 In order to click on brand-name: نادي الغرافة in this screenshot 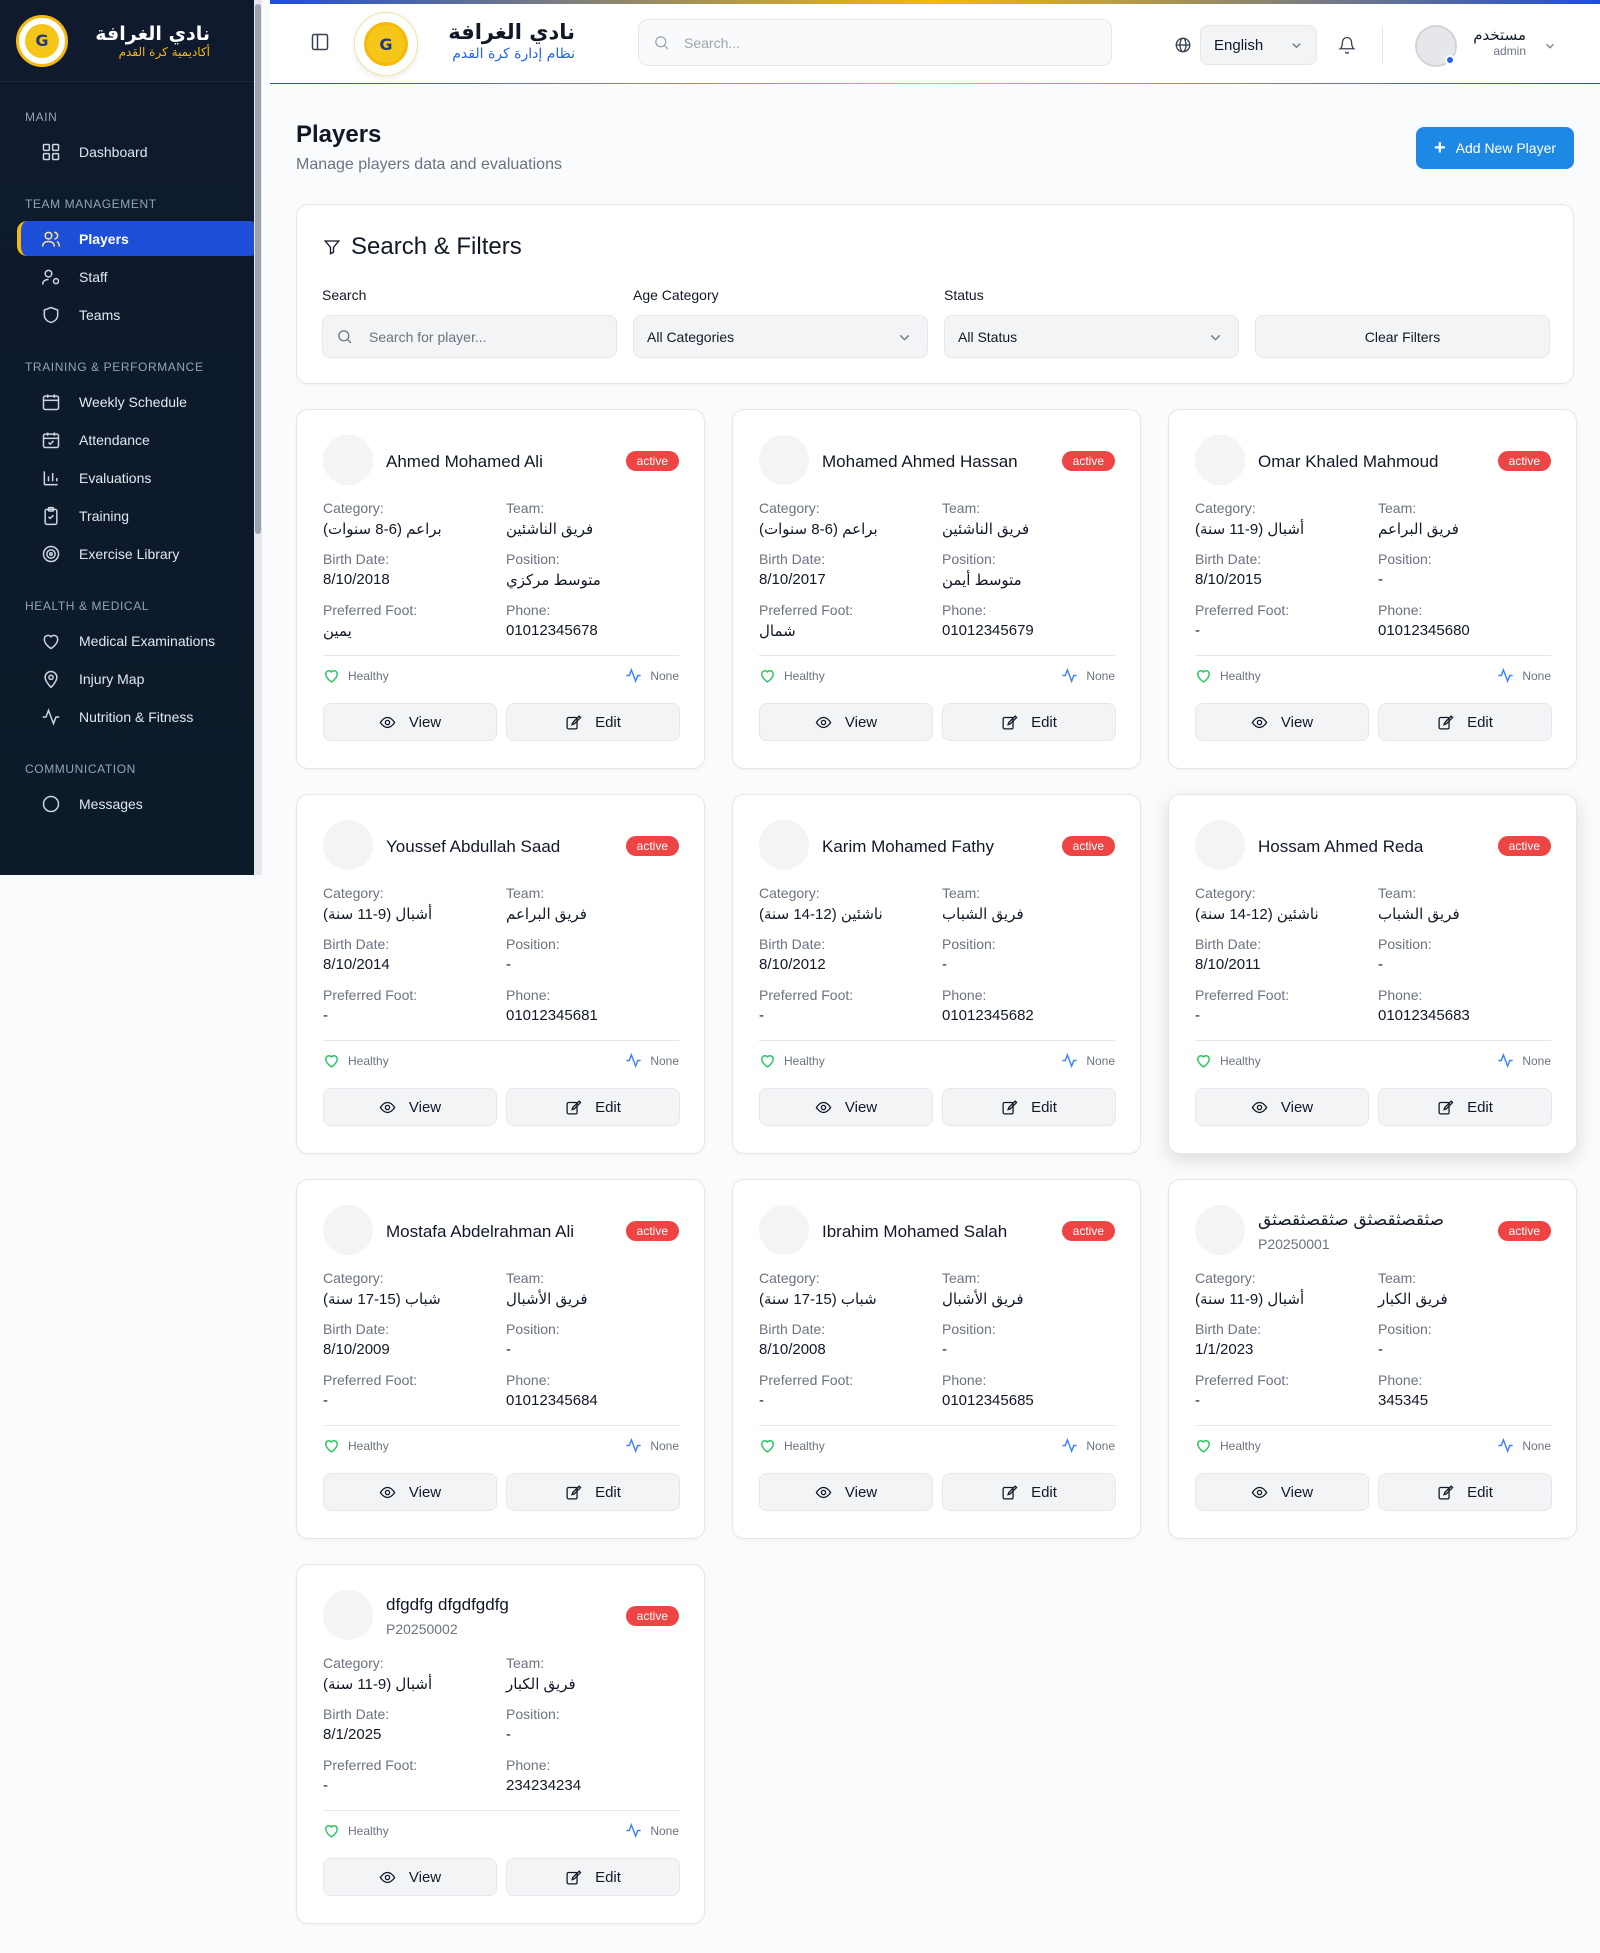, I will do `click(152, 33)`.